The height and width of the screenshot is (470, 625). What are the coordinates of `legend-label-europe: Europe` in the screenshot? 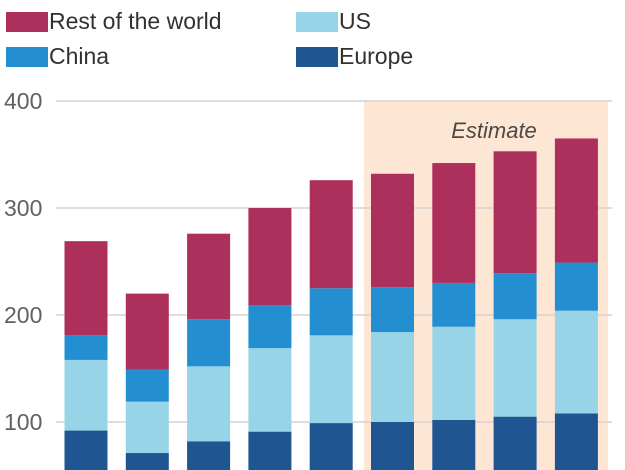 It's located at (376, 56).